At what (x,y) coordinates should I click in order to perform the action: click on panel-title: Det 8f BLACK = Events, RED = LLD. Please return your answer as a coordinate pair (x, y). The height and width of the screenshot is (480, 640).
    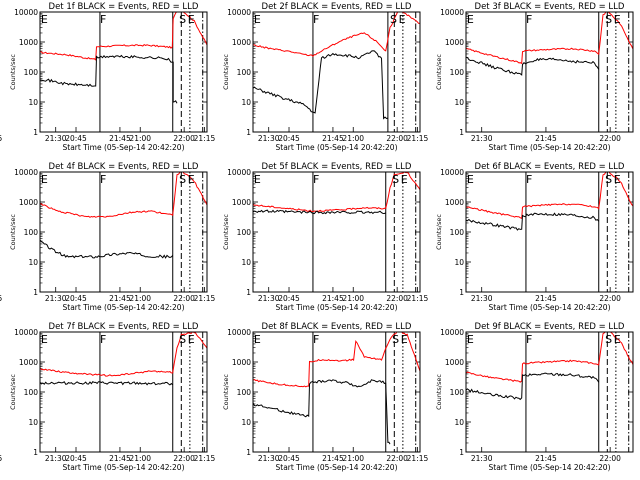
    Looking at the image, I should click on (337, 327).